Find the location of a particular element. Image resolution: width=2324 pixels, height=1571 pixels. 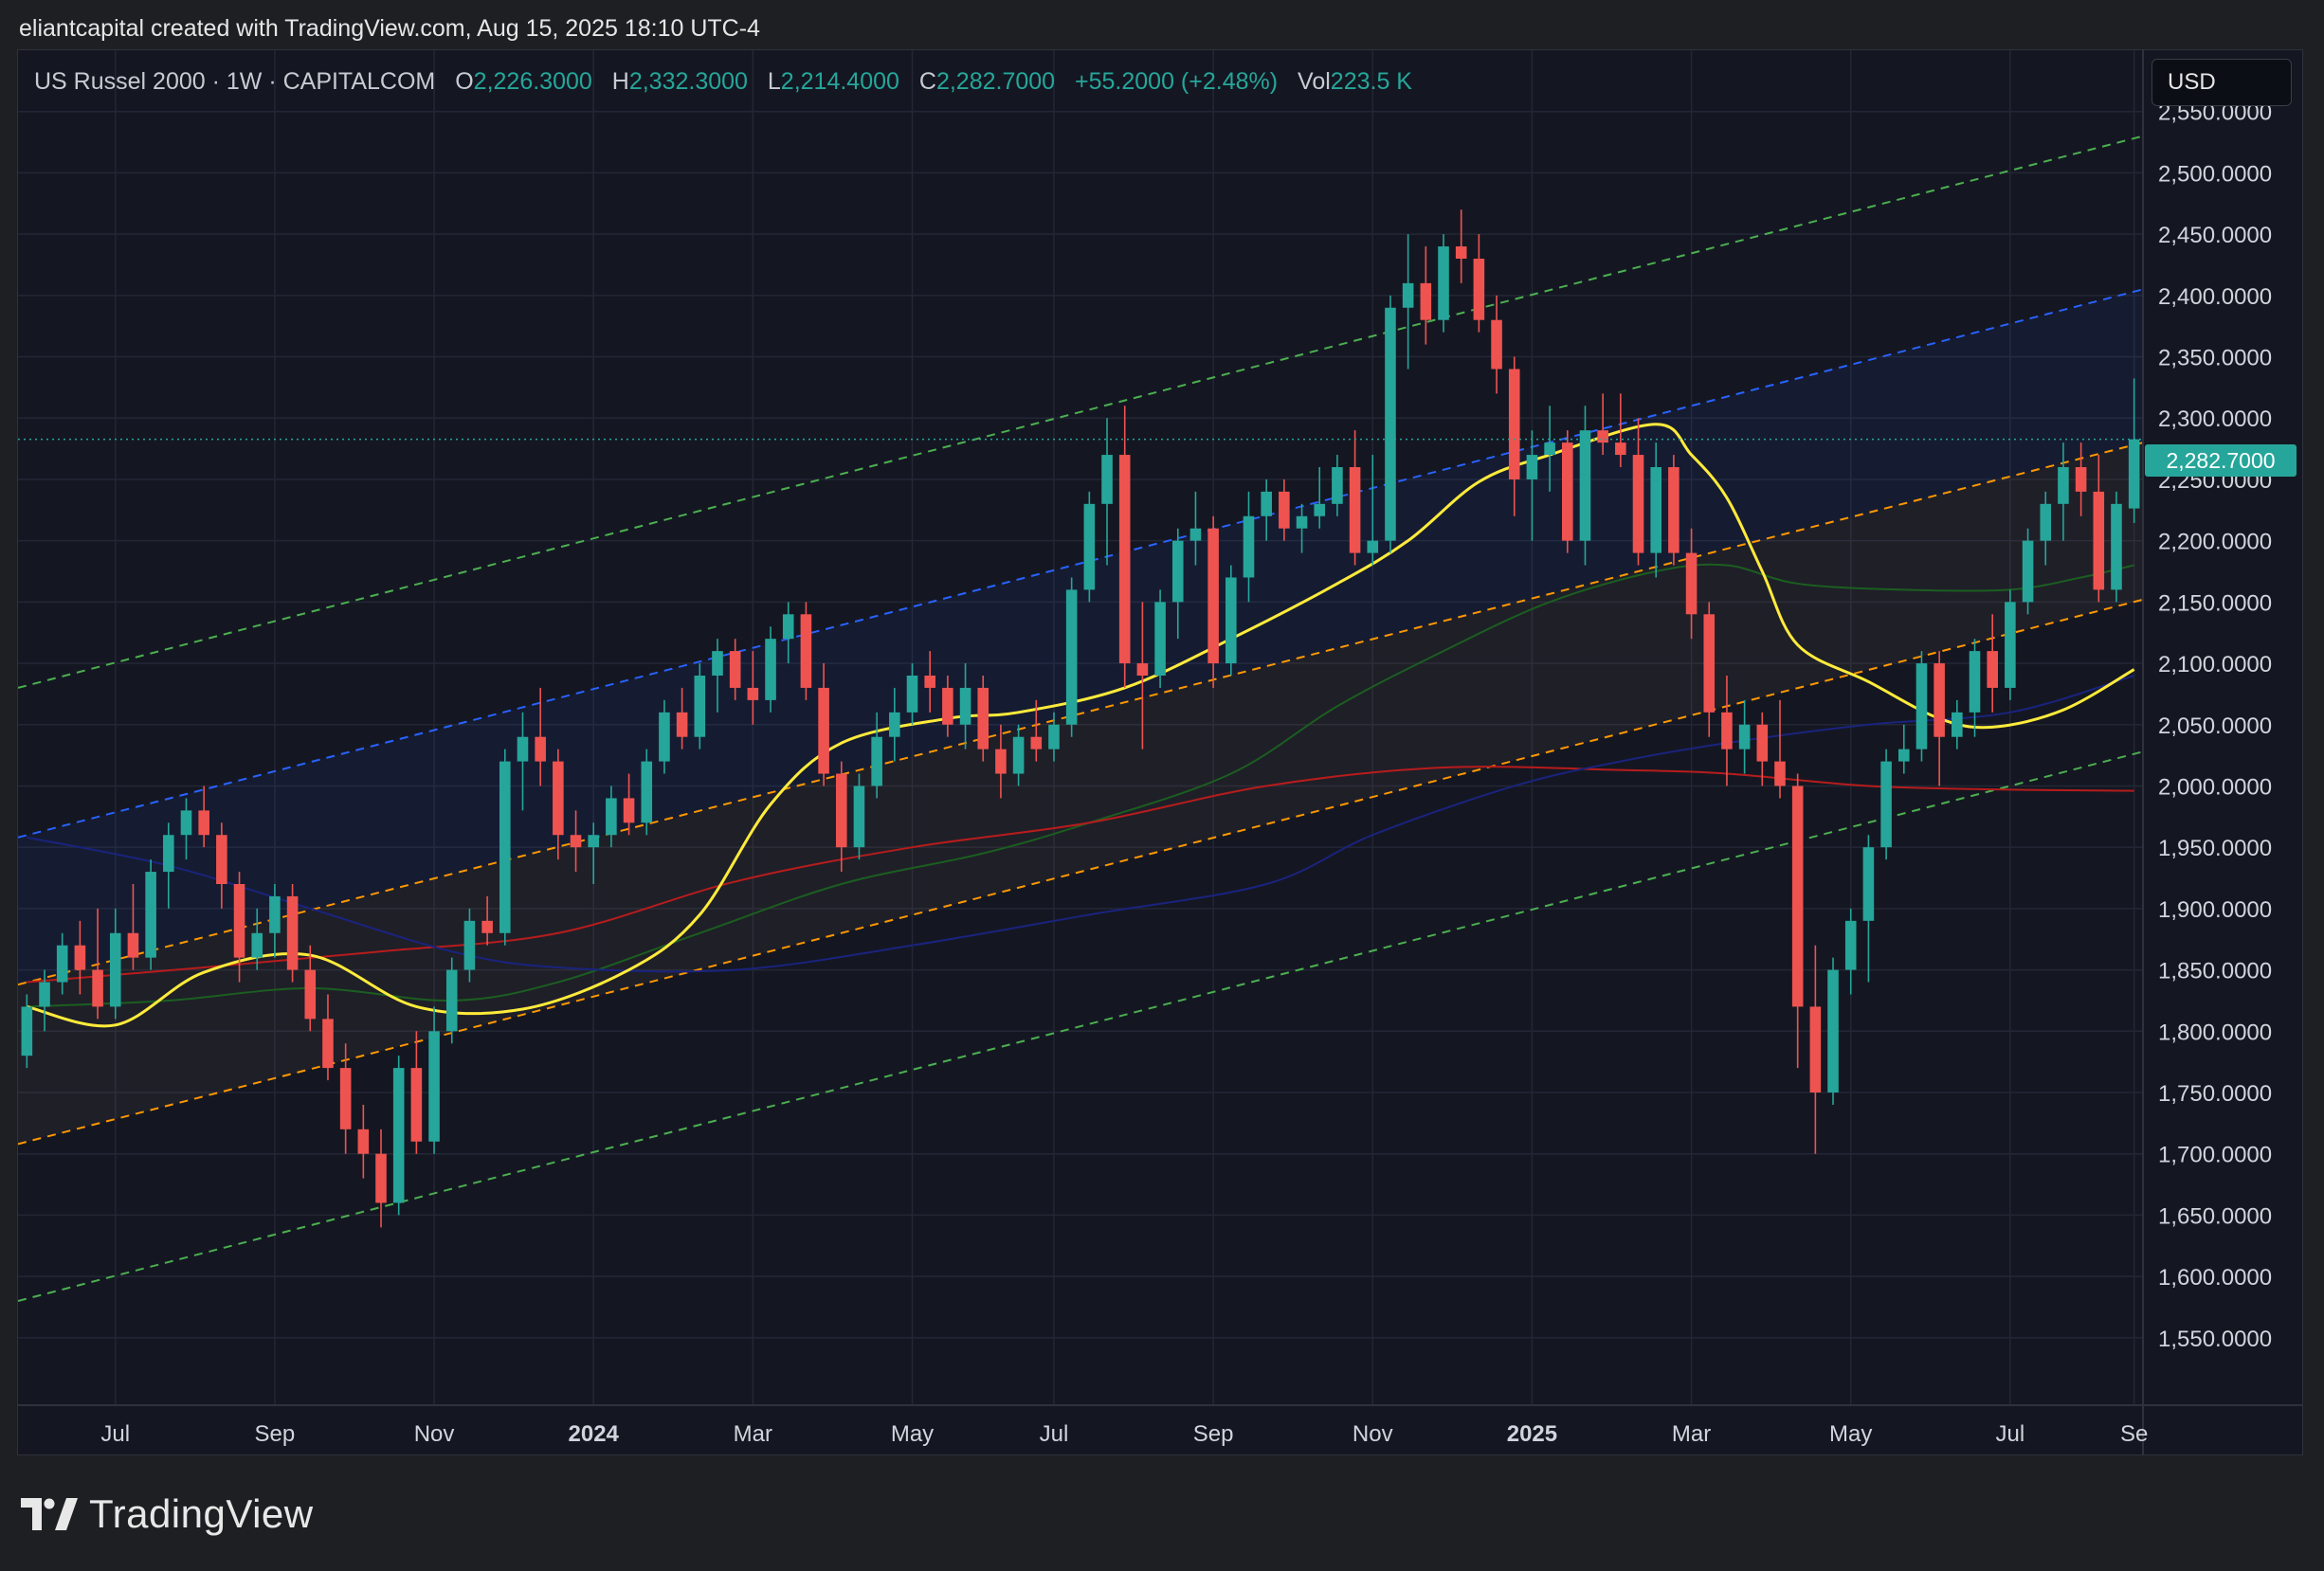

time-tick-label: Jul is located at coordinates (1054, 1434).